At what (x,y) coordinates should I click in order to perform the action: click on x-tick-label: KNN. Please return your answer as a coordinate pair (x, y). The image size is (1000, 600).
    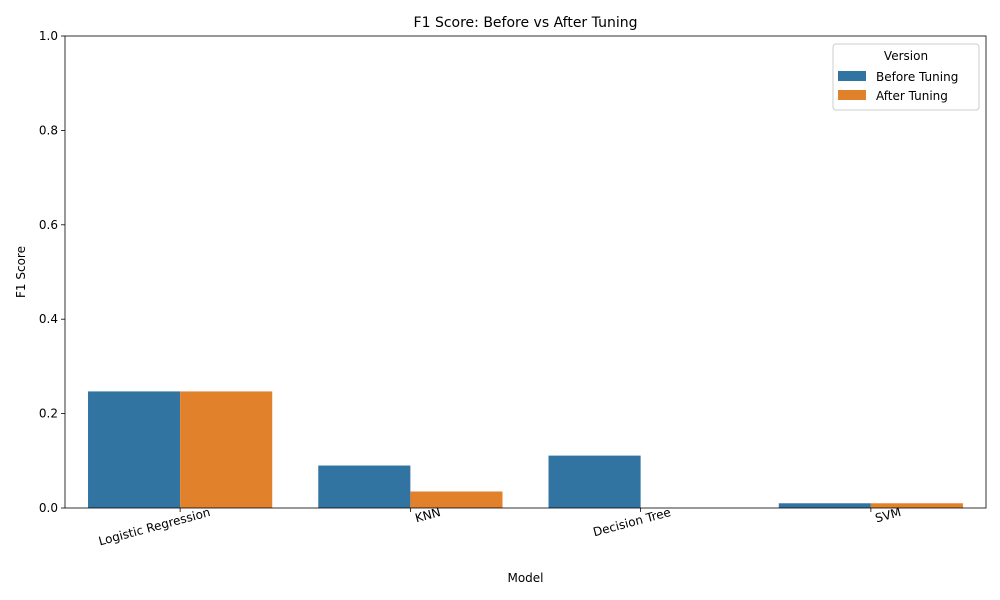
    Looking at the image, I should click on (427, 515).